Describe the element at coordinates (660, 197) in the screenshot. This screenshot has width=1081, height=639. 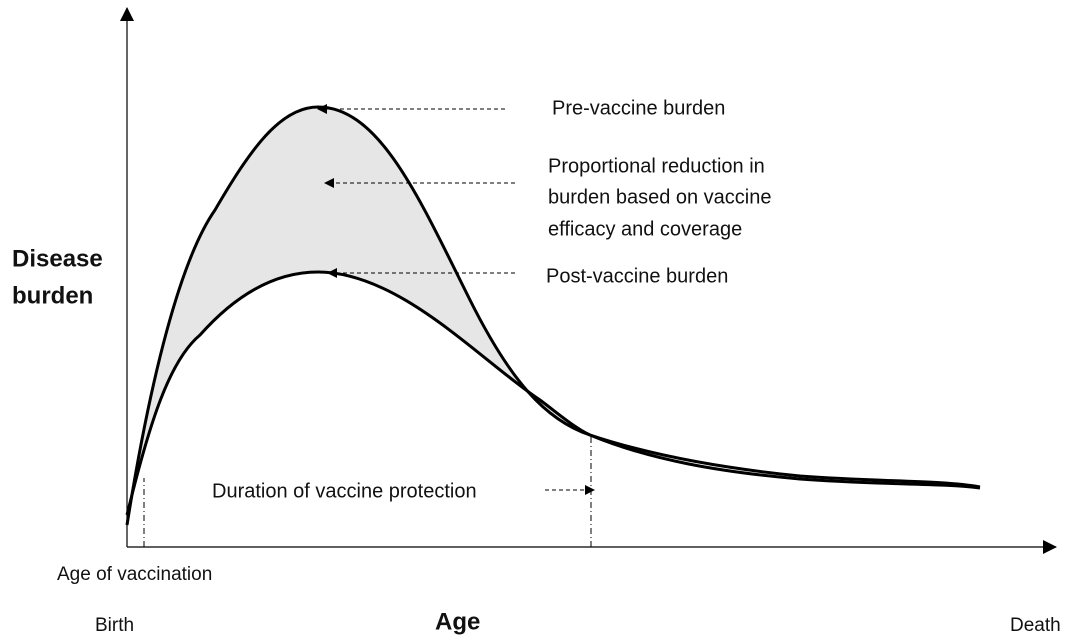
I see `annotation: burden based on vaccine` at that location.